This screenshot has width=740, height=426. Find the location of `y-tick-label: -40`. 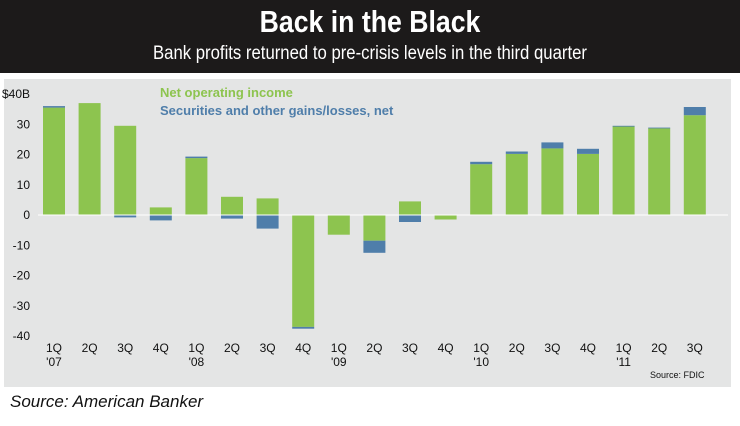

y-tick-label: -40 is located at coordinates (22, 336).